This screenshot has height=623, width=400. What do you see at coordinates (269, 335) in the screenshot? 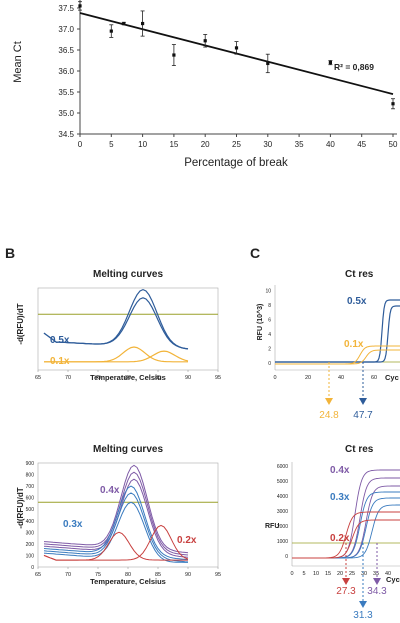
I see `ct-top-y-tick-label: 4` at bounding box center [269, 335].